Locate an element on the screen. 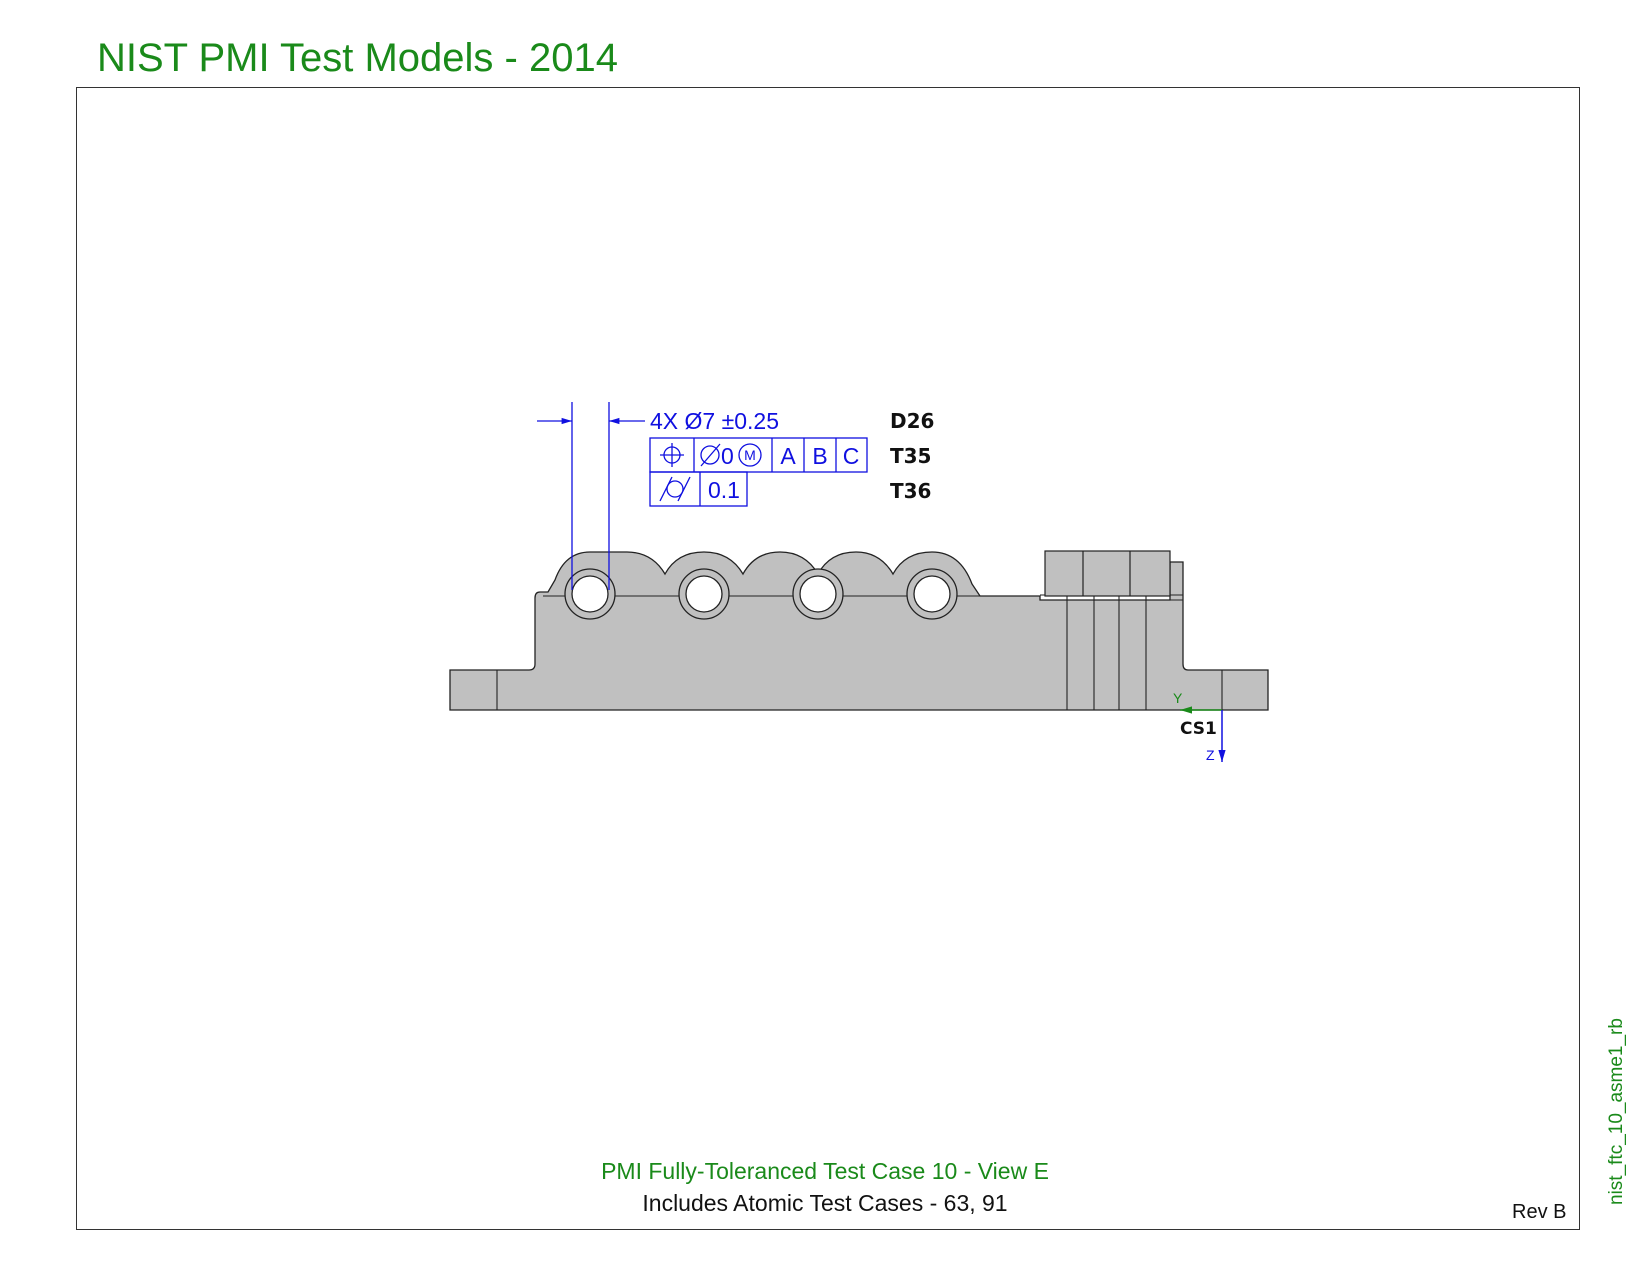 The width and height of the screenshot is (1650, 1275). diameter-dimension: 4X Ø7 ±0.25 is located at coordinates (714, 421).